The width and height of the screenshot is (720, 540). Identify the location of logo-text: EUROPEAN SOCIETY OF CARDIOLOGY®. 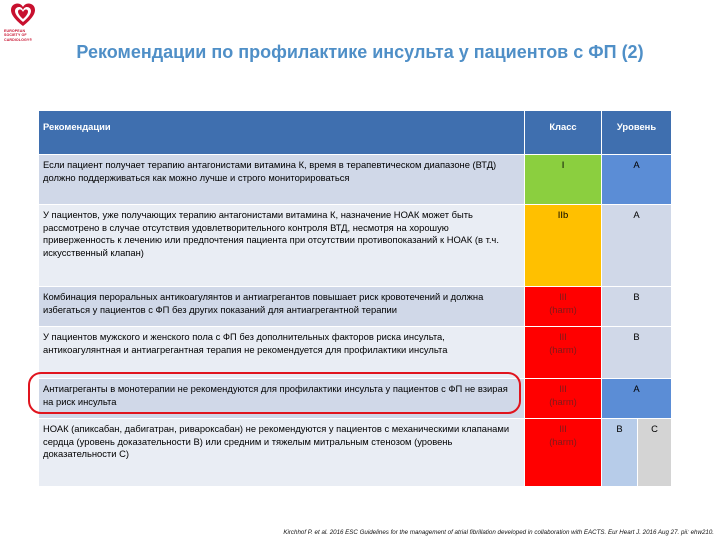
(26, 35).